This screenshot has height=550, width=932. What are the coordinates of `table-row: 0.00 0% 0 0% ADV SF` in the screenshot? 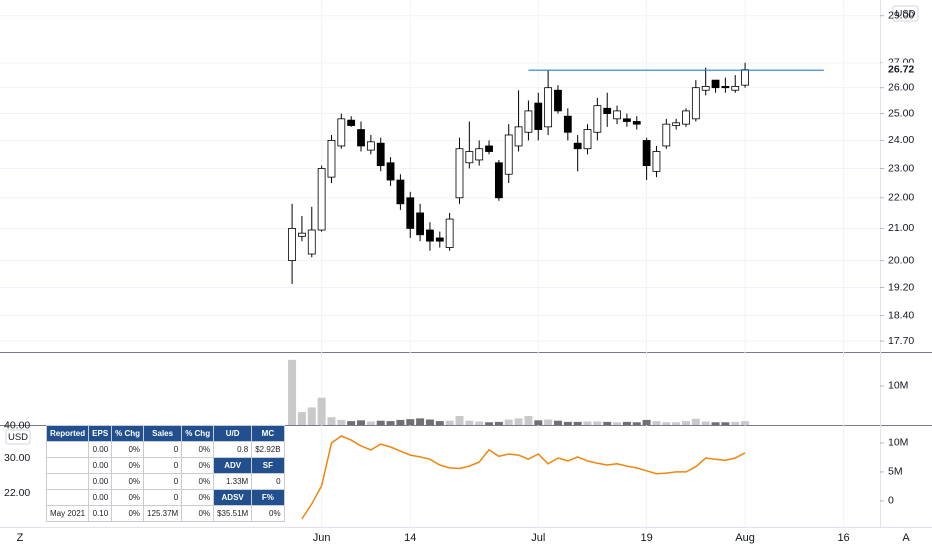 It's located at (165, 465).